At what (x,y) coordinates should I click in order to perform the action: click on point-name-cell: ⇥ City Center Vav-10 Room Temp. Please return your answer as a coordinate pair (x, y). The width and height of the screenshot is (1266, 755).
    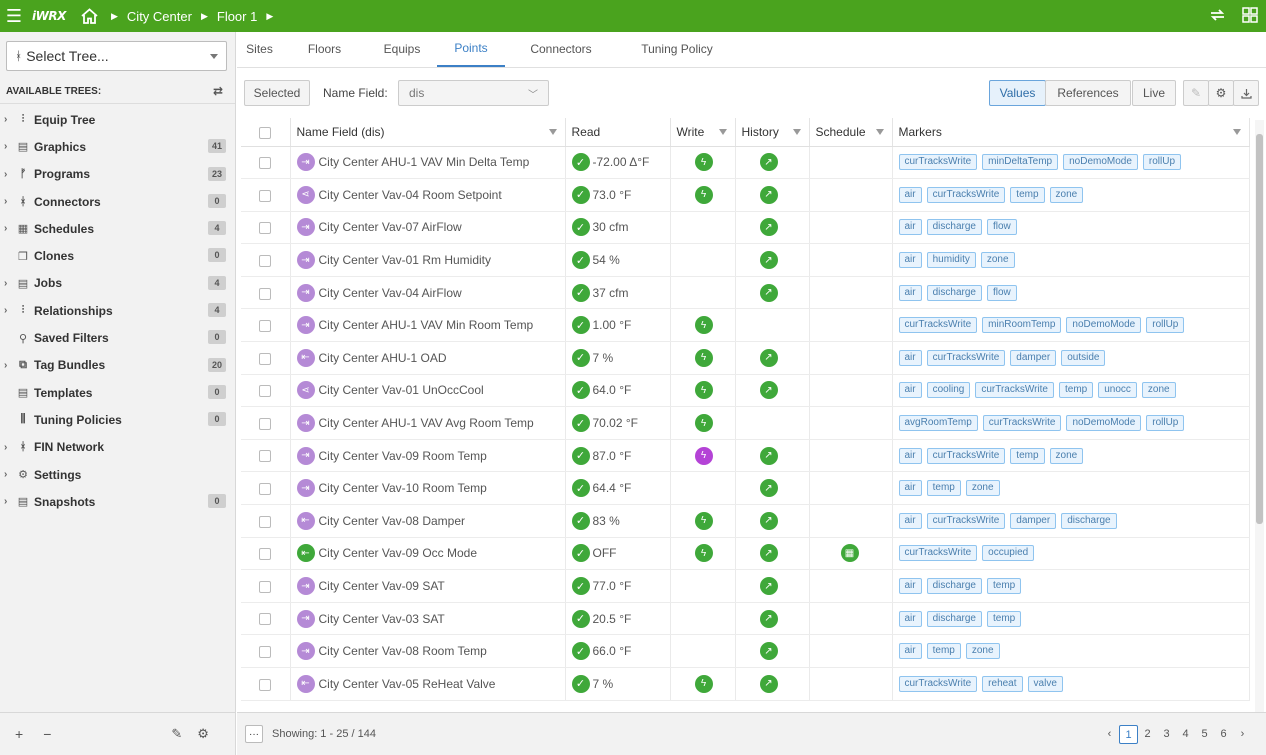
    Looking at the image, I should click on (428, 488).